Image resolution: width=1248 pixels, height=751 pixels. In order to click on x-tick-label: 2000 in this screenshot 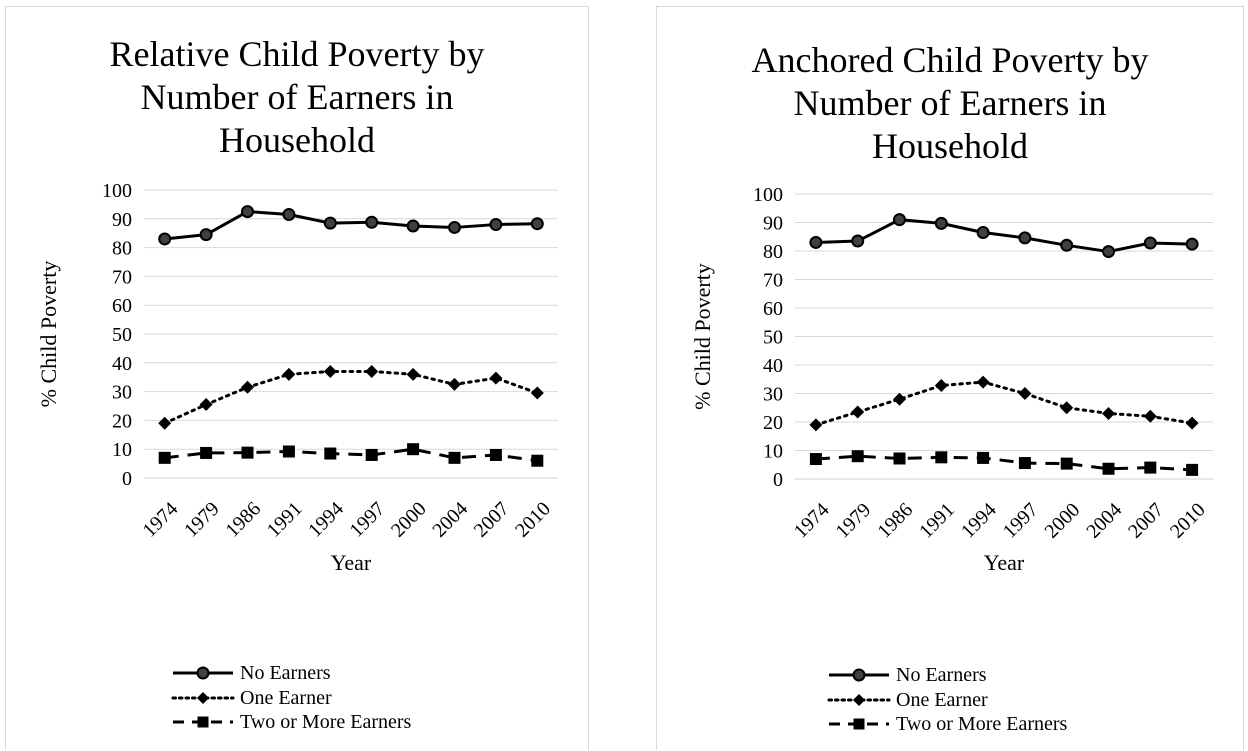, I will do `click(1063, 521)`.